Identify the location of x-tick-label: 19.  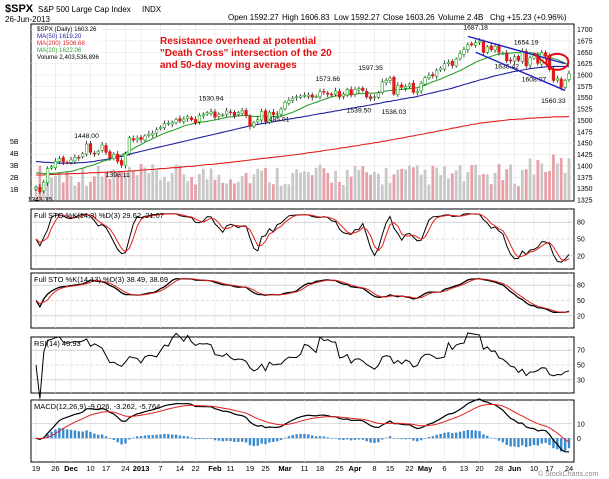
(250, 468).